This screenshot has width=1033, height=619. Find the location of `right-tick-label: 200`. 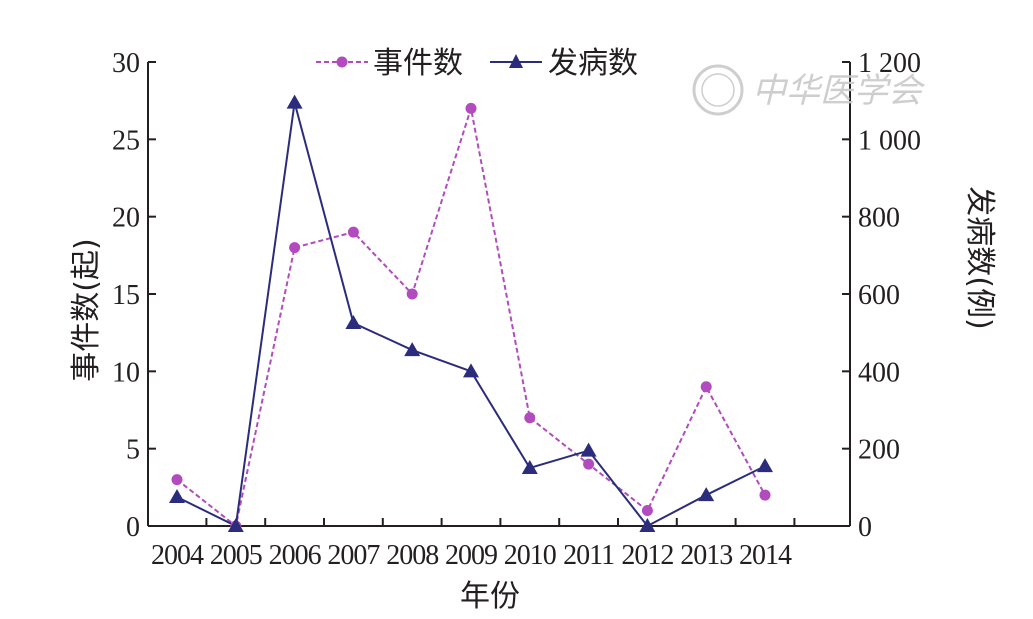

right-tick-label: 200 is located at coordinates (879, 450).